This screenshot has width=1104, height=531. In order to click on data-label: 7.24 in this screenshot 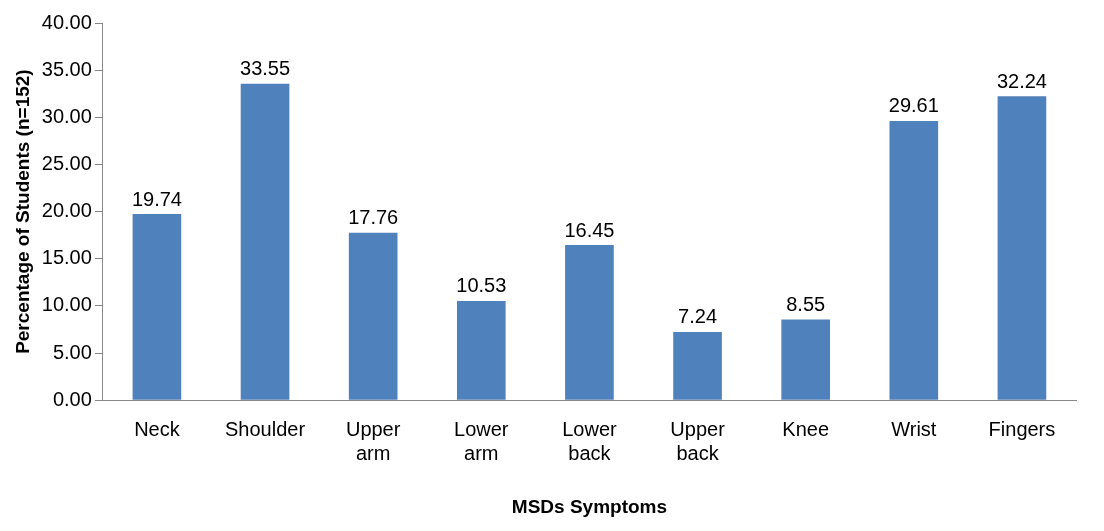, I will do `click(698, 316)`.